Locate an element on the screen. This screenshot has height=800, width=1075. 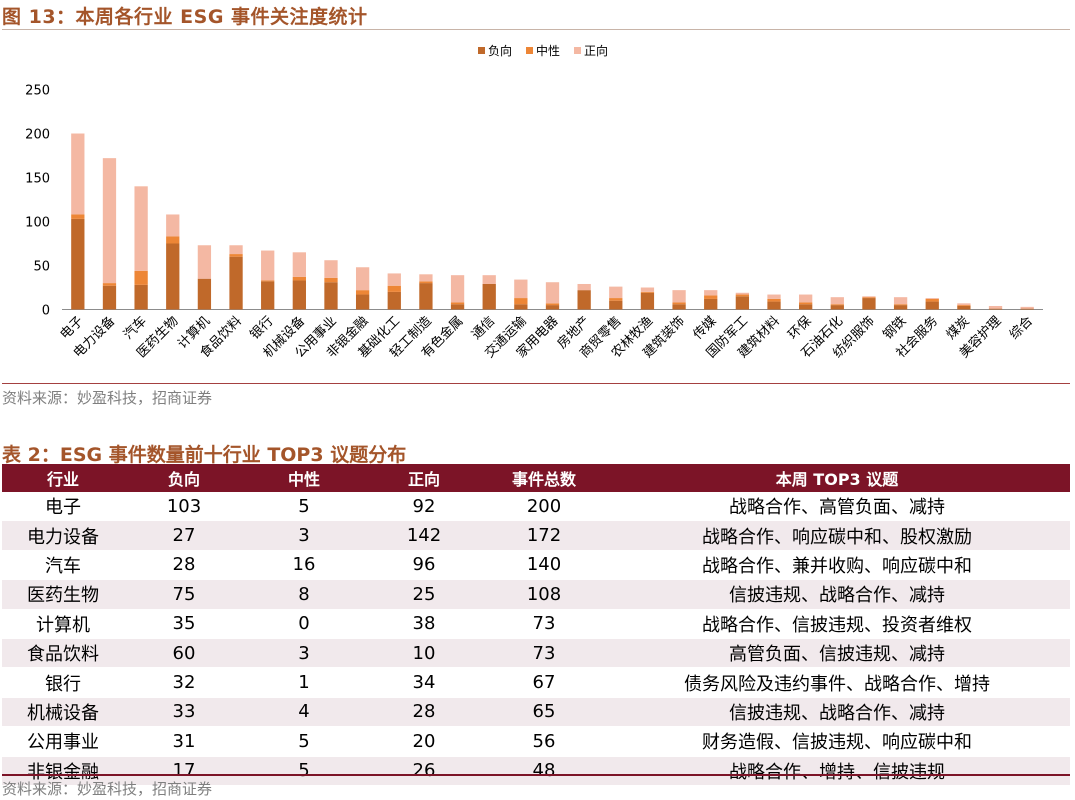
cell-positive: 34 is located at coordinates (424, 683).